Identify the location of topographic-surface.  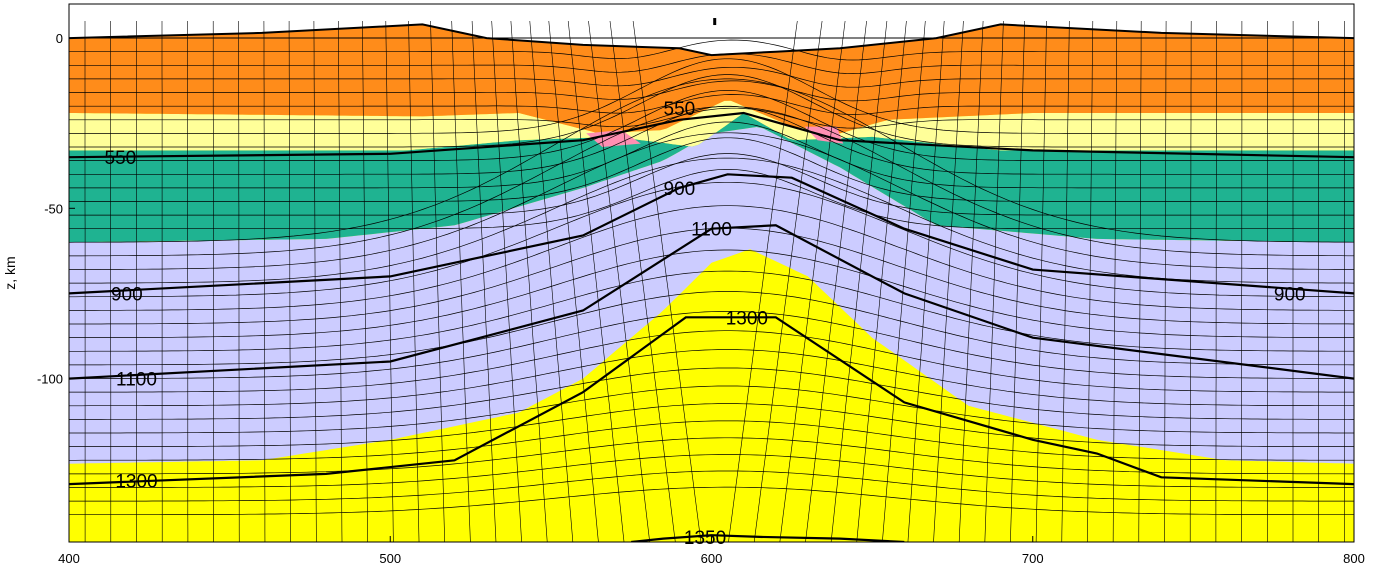
(711, 40).